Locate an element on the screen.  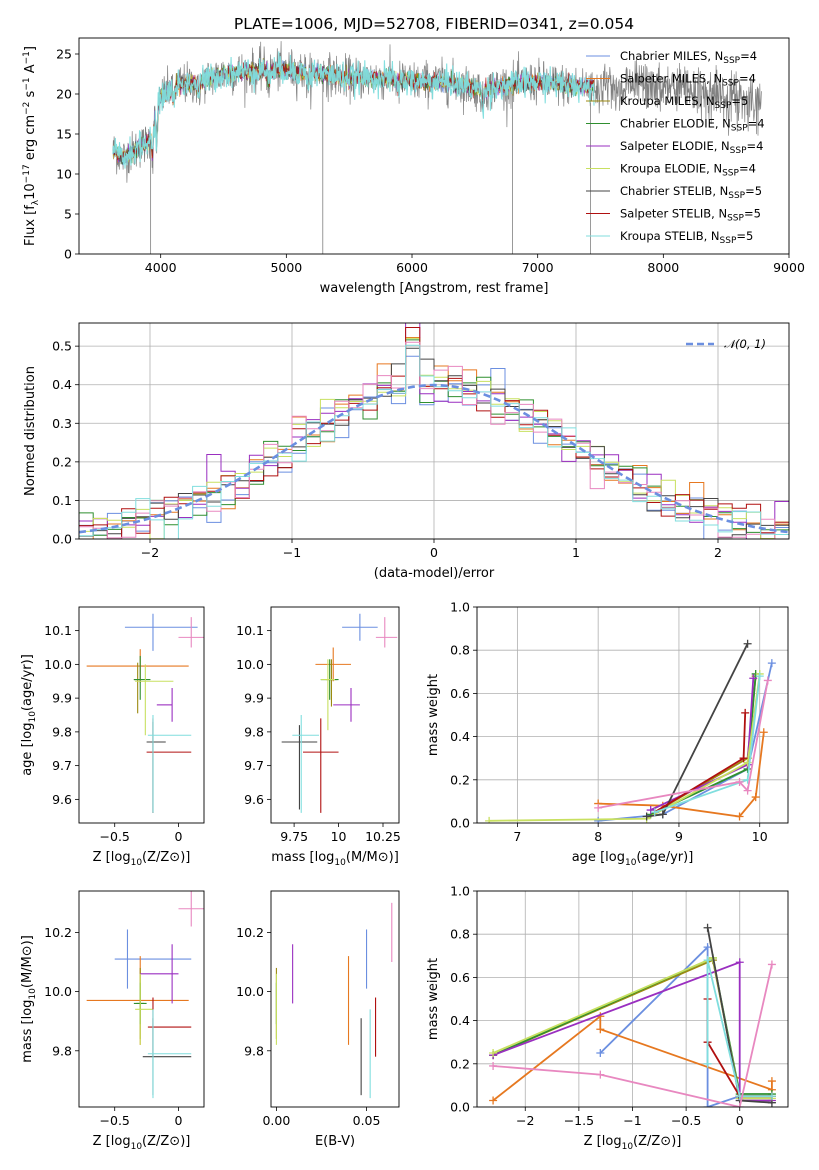
mass_vs_Z-ylabel: mass [log10​(M/M⊙)] is located at coordinates (29, 999).